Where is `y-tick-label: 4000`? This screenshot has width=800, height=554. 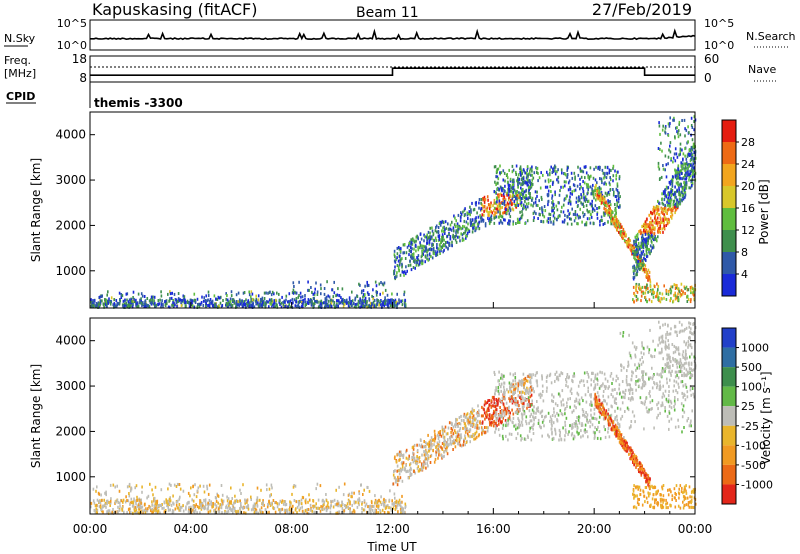
y-tick-label: 4000 is located at coordinates (70, 135).